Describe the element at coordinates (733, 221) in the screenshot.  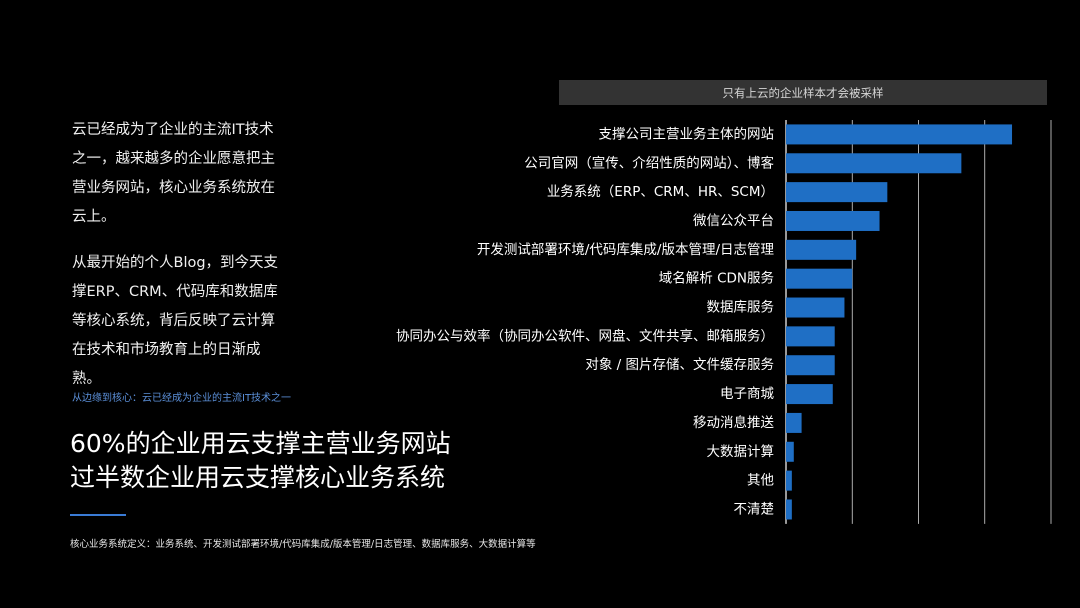
I see `category-label: 微信公众平台` at that location.